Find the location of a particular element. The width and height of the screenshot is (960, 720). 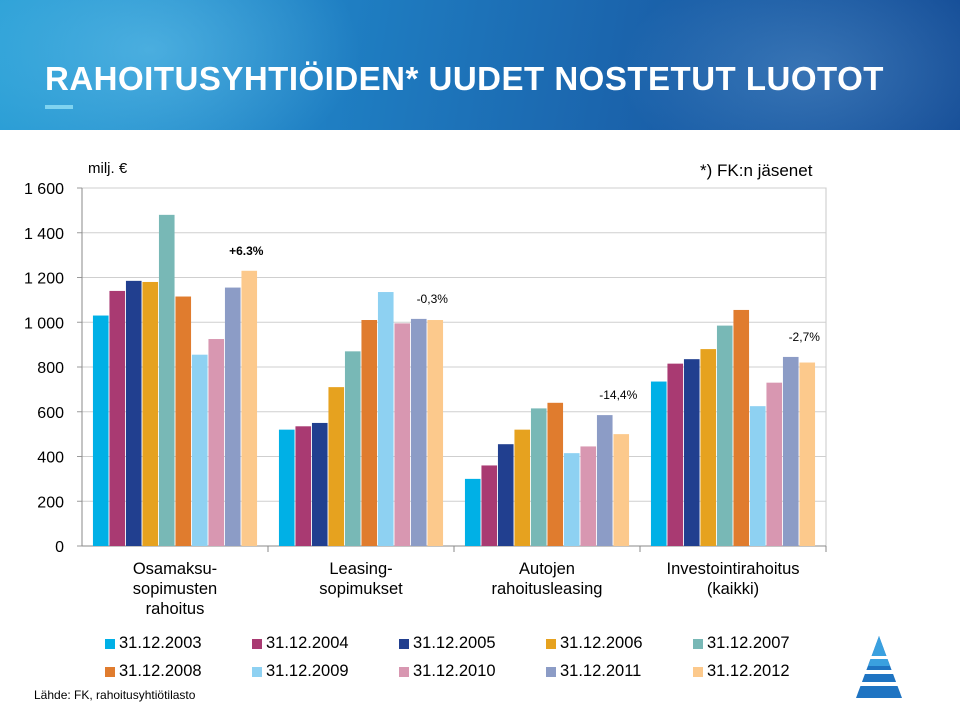

y-tick-label: 1 600 is located at coordinates (44, 189).